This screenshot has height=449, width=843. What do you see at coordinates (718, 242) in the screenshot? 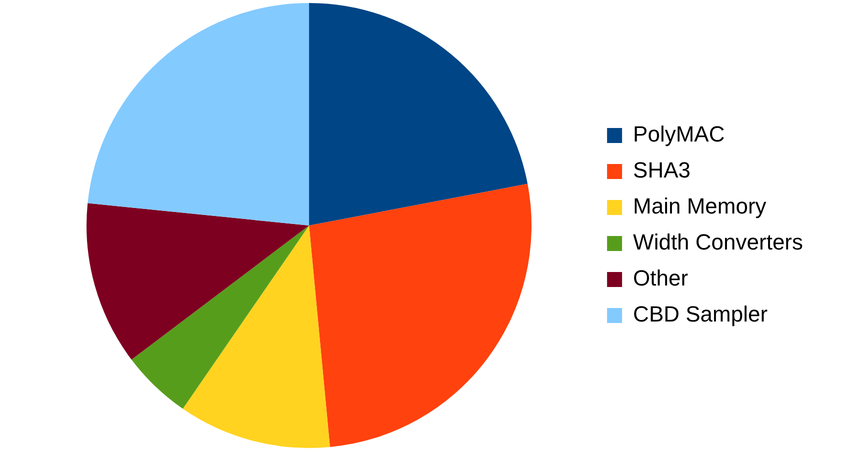
I see `legend-label: Width Converters` at bounding box center [718, 242].